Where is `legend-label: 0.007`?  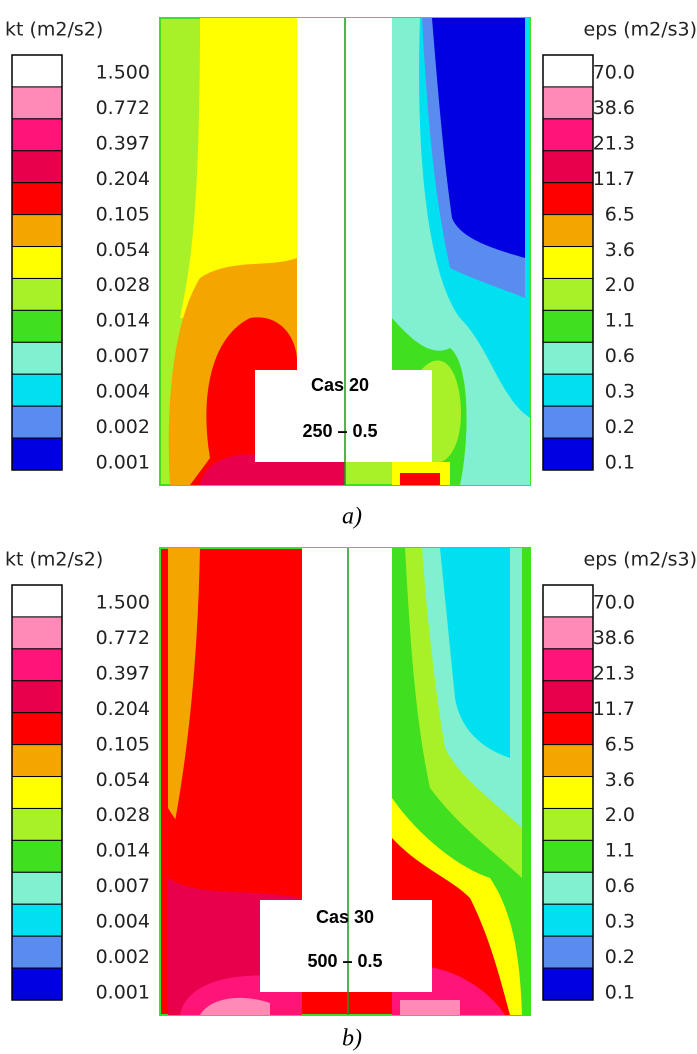
legend-label: 0.007 is located at coordinates (123, 356).